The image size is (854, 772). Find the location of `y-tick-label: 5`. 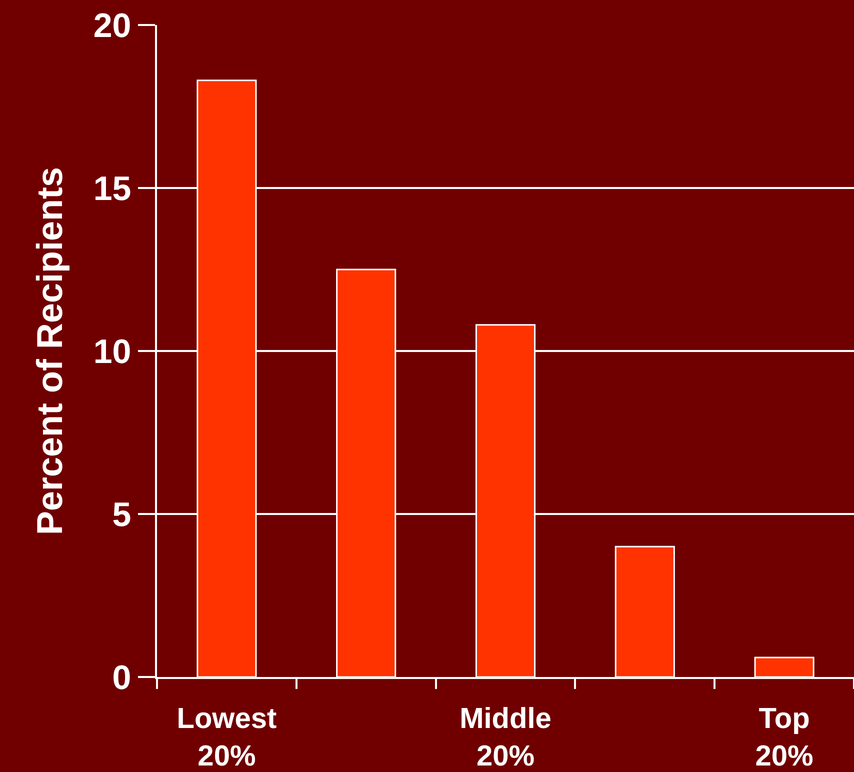

y-tick-label: 5 is located at coordinates (122, 515).